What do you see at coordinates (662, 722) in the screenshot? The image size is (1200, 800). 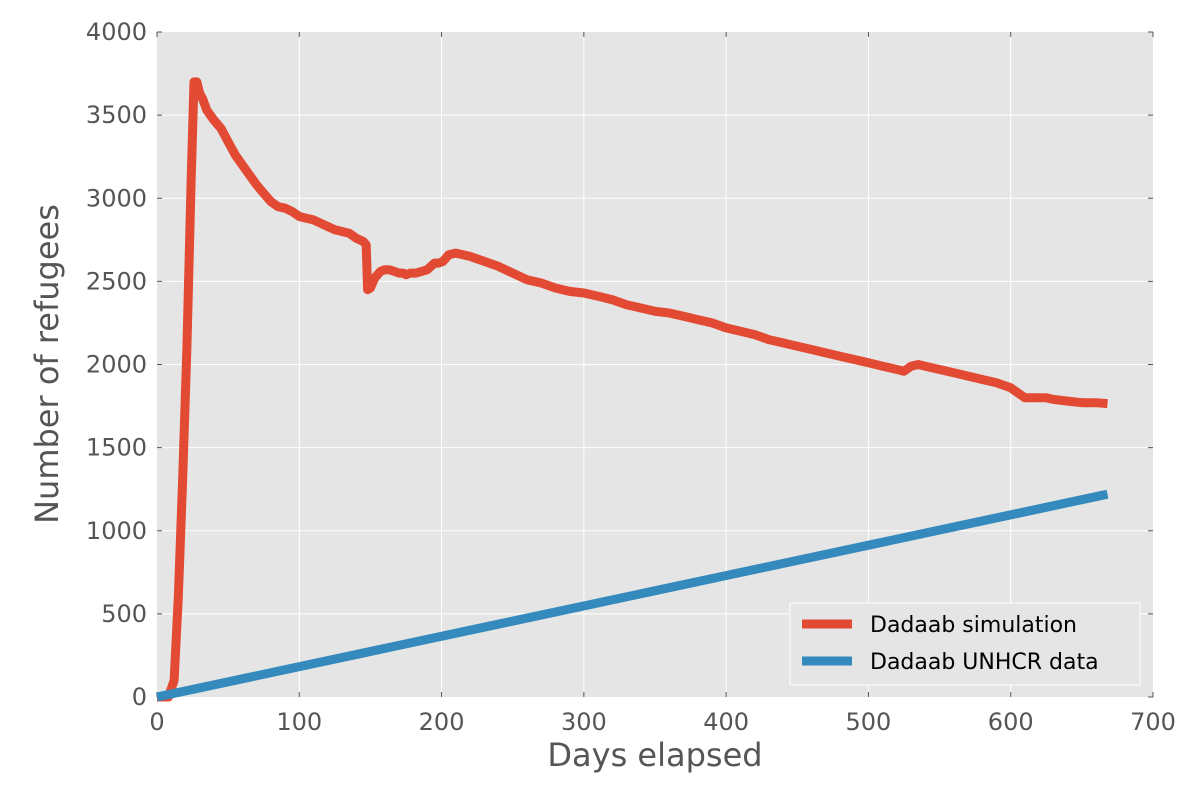 I see `x-tick-labels: 0 100 200 300 400 500 600 700` at bounding box center [662, 722].